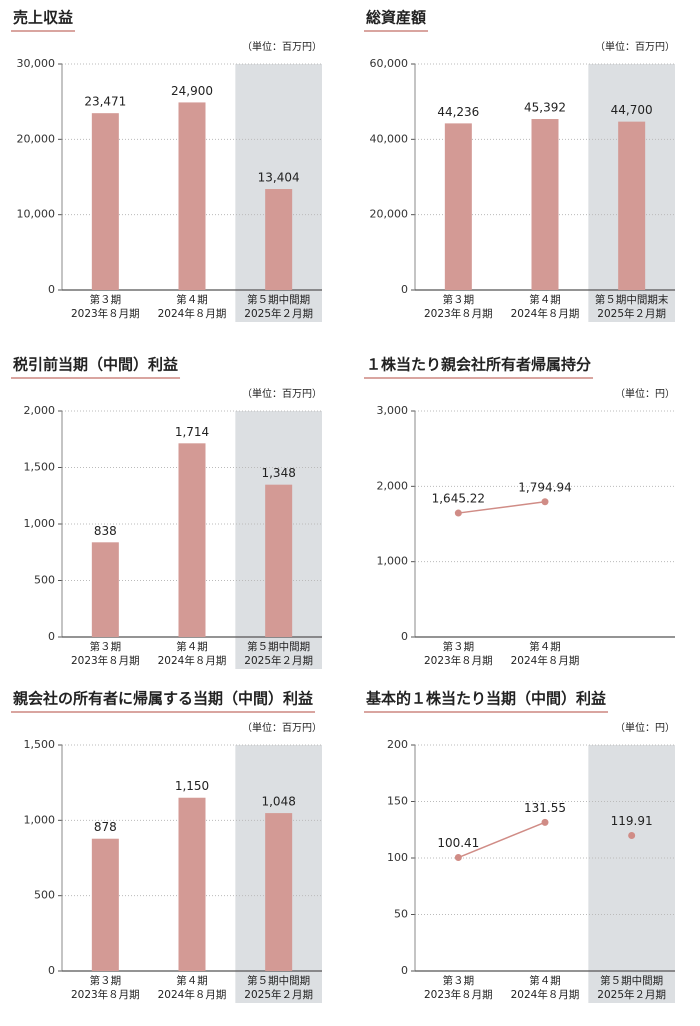 The image size is (700, 1026). Describe the element at coordinates (401, 914) in the screenshot. I see `y-tick-label: 50` at that location.